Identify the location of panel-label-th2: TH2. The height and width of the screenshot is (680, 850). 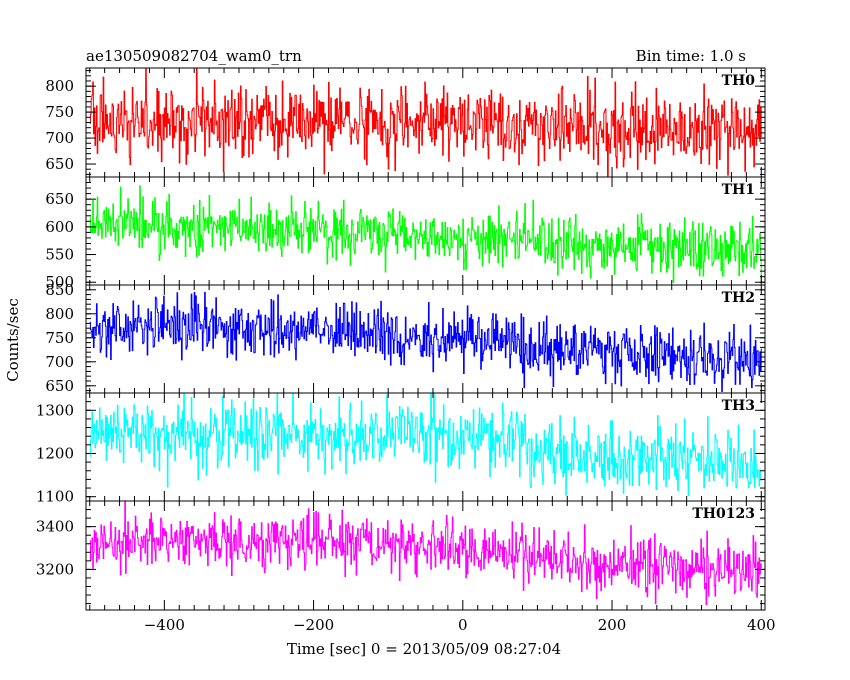
(738, 298).